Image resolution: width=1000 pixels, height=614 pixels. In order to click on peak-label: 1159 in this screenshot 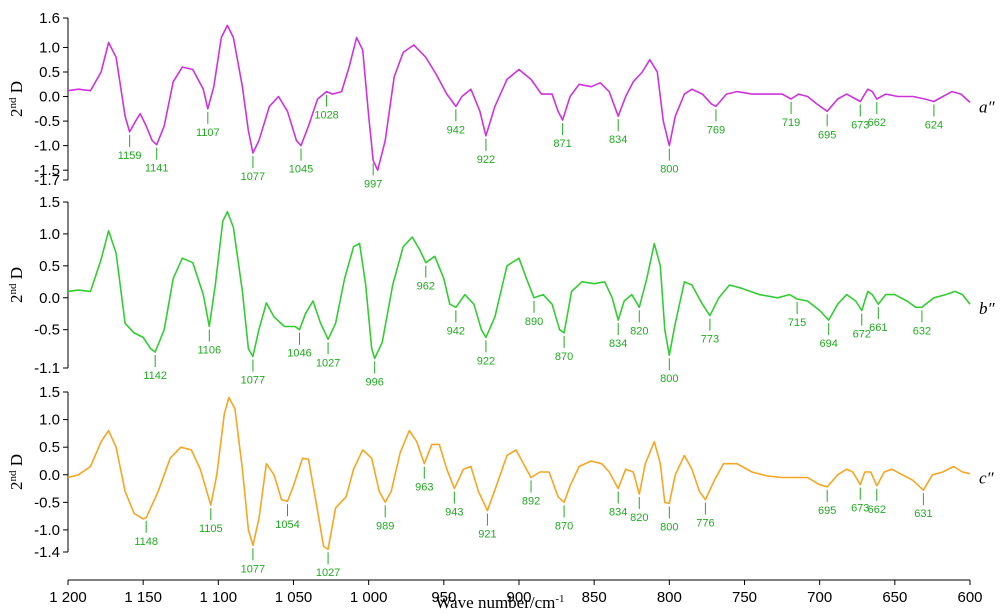, I will do `click(130, 156)`.